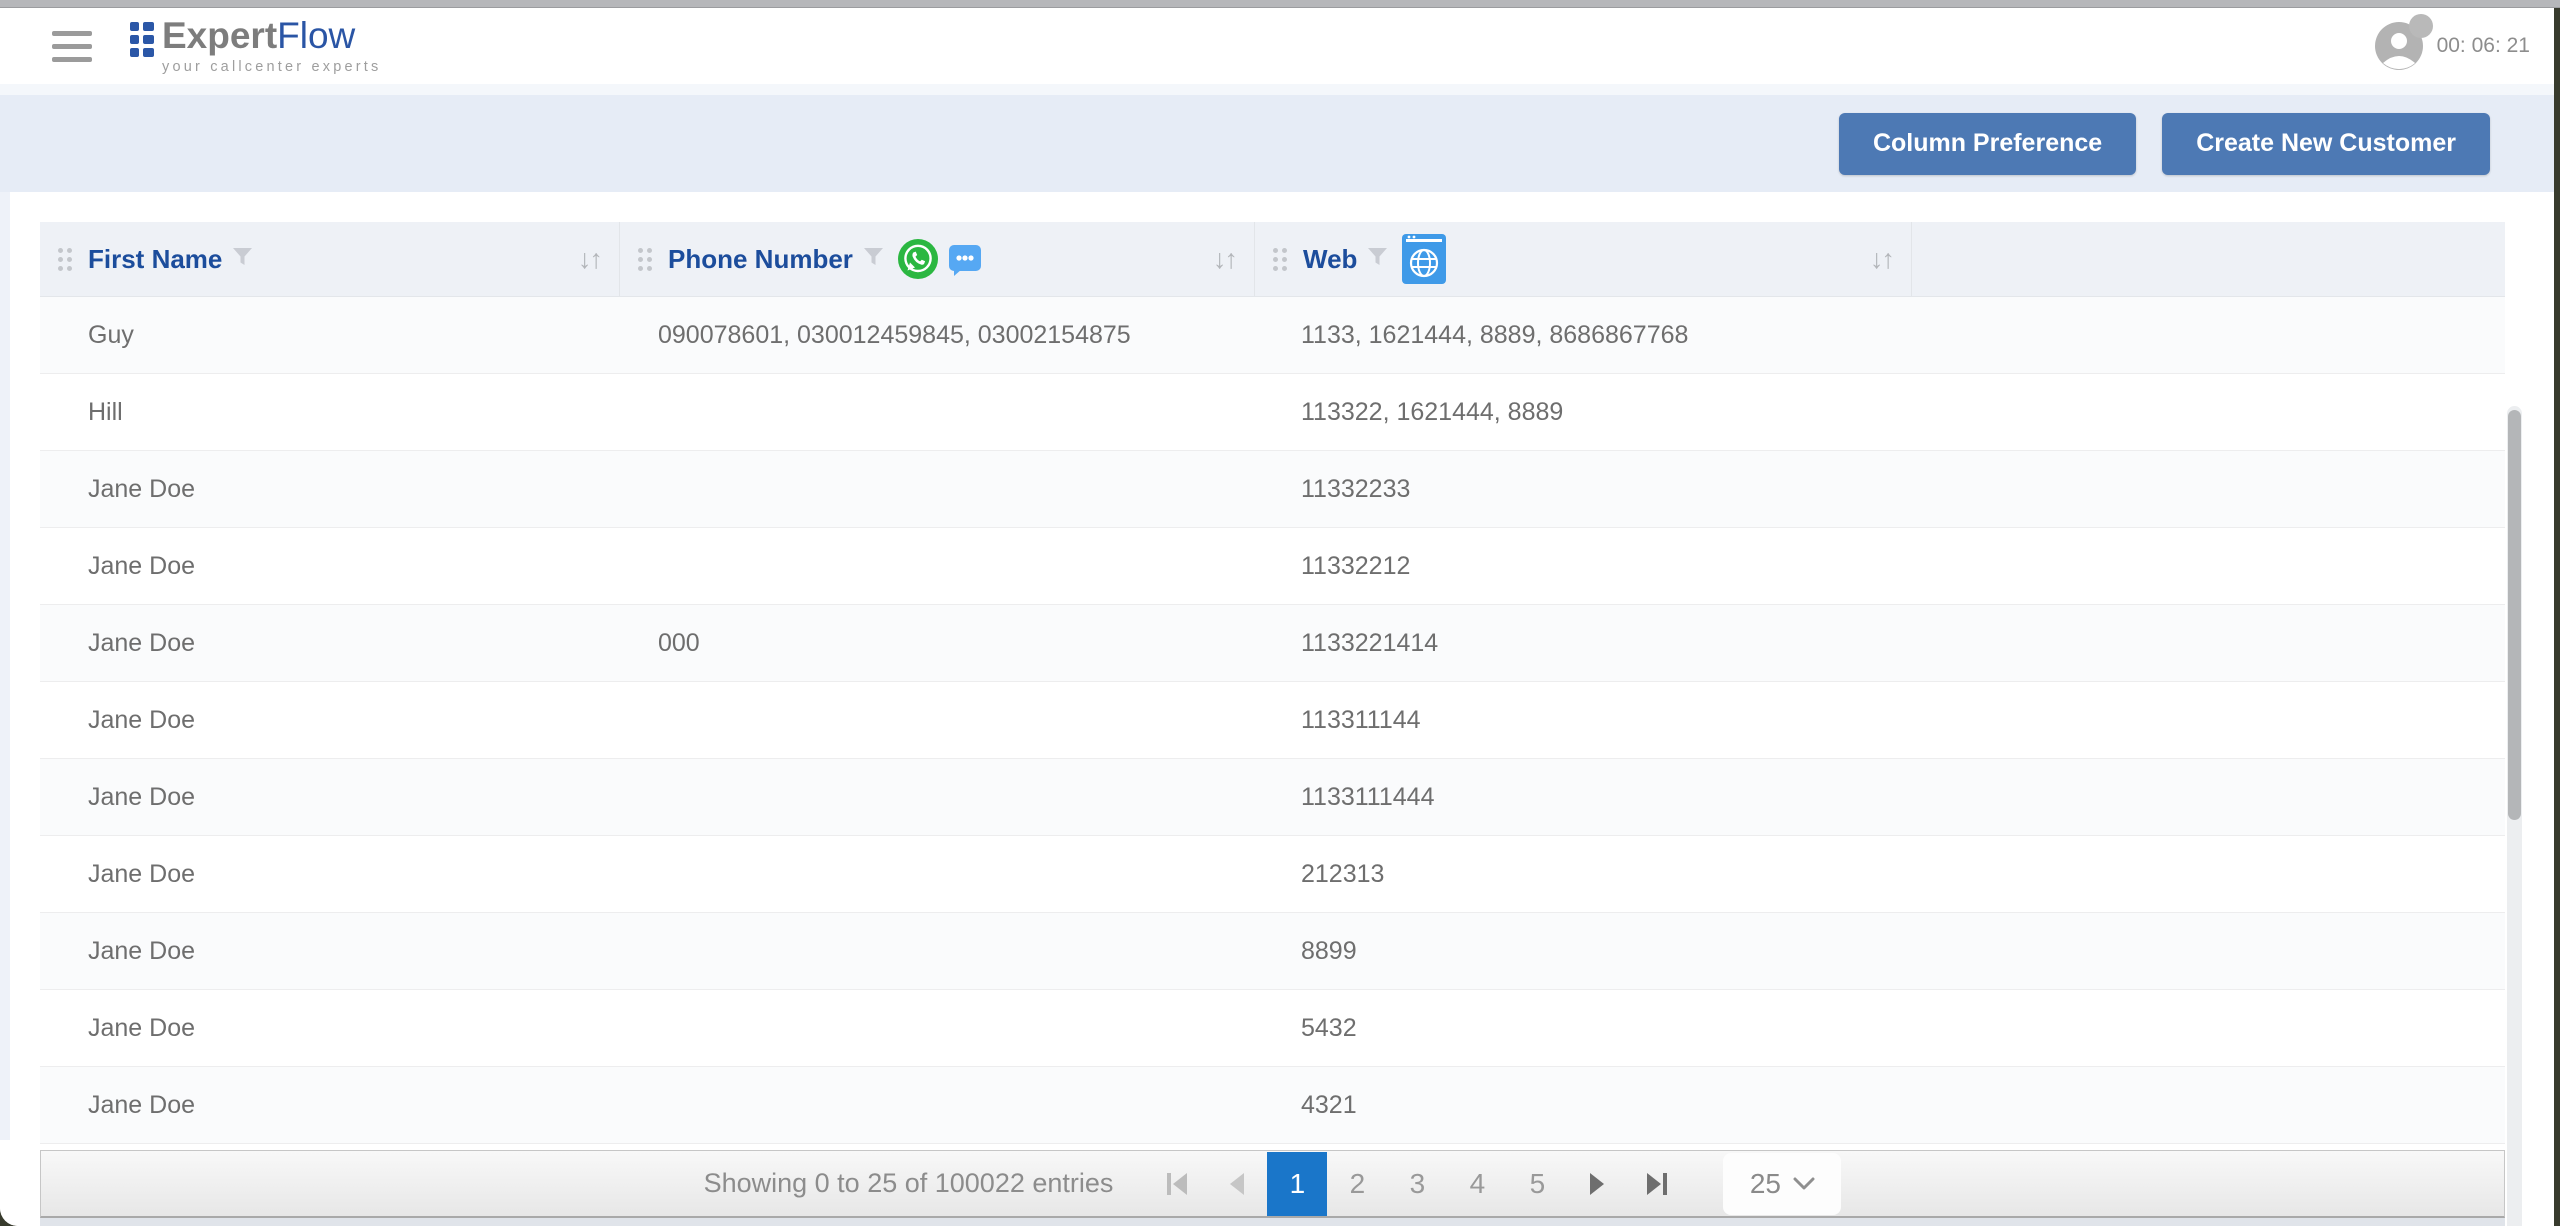 This screenshot has height=1226, width=2560. I want to click on left-gutter, so click(5, 666).